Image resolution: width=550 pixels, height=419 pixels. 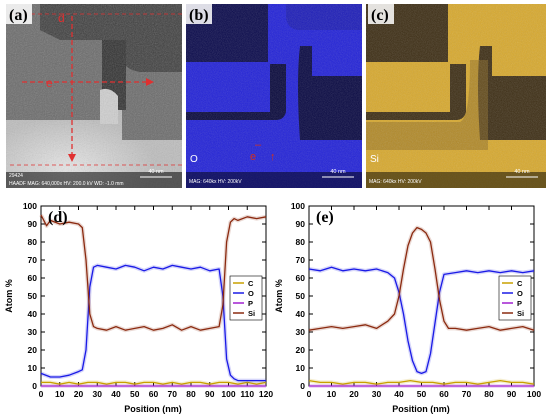 What do you see at coordinates (421, 409) in the screenshot?
I see `chart-e-xlabel: Position (nm)` at bounding box center [421, 409].